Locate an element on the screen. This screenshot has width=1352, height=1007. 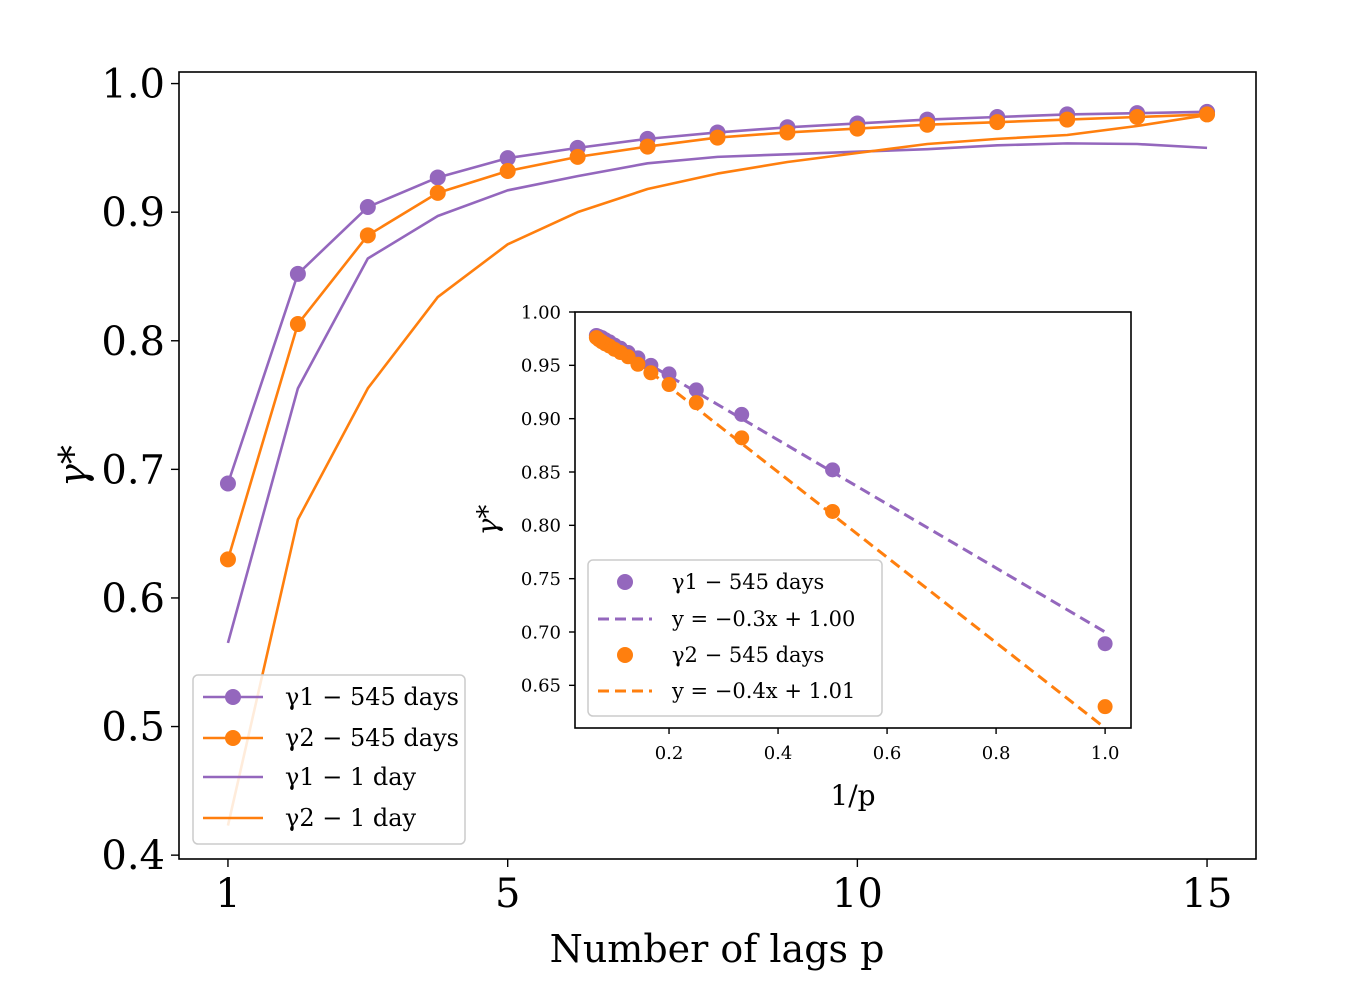
y-tick-label: 0.70 is located at coordinates (541, 632).